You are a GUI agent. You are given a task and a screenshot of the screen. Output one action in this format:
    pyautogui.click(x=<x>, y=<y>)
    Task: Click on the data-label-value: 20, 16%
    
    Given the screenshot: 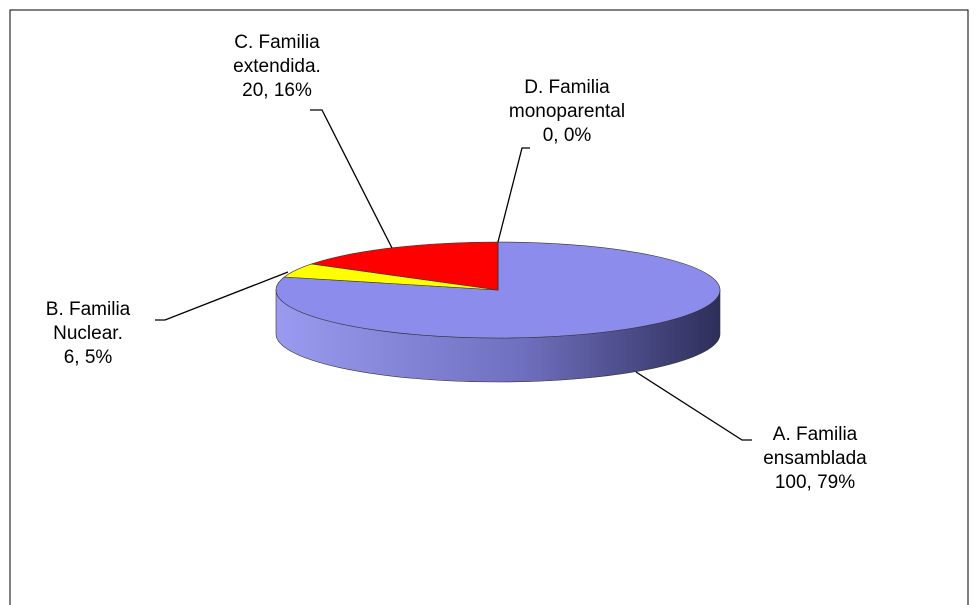 What is the action you would take?
    pyautogui.click(x=277, y=90)
    